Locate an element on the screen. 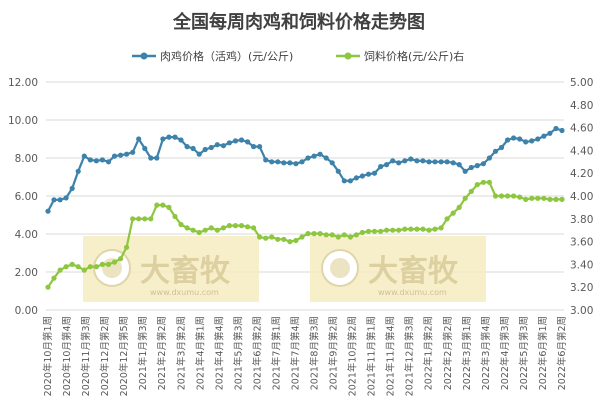  y-right-tick-label: 3.20 is located at coordinates (581, 288).